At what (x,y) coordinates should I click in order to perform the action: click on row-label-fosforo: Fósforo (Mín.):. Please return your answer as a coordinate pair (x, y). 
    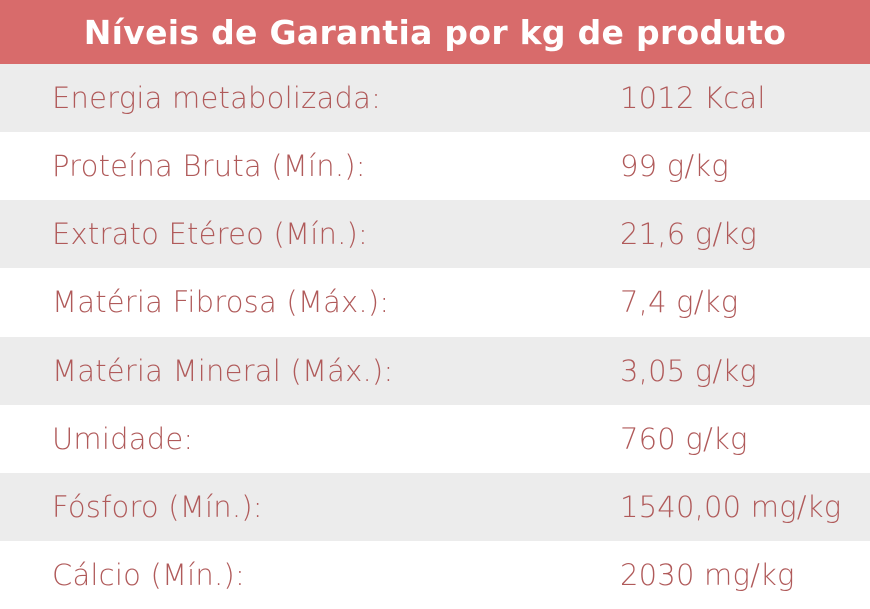
    Looking at the image, I should click on (157, 506).